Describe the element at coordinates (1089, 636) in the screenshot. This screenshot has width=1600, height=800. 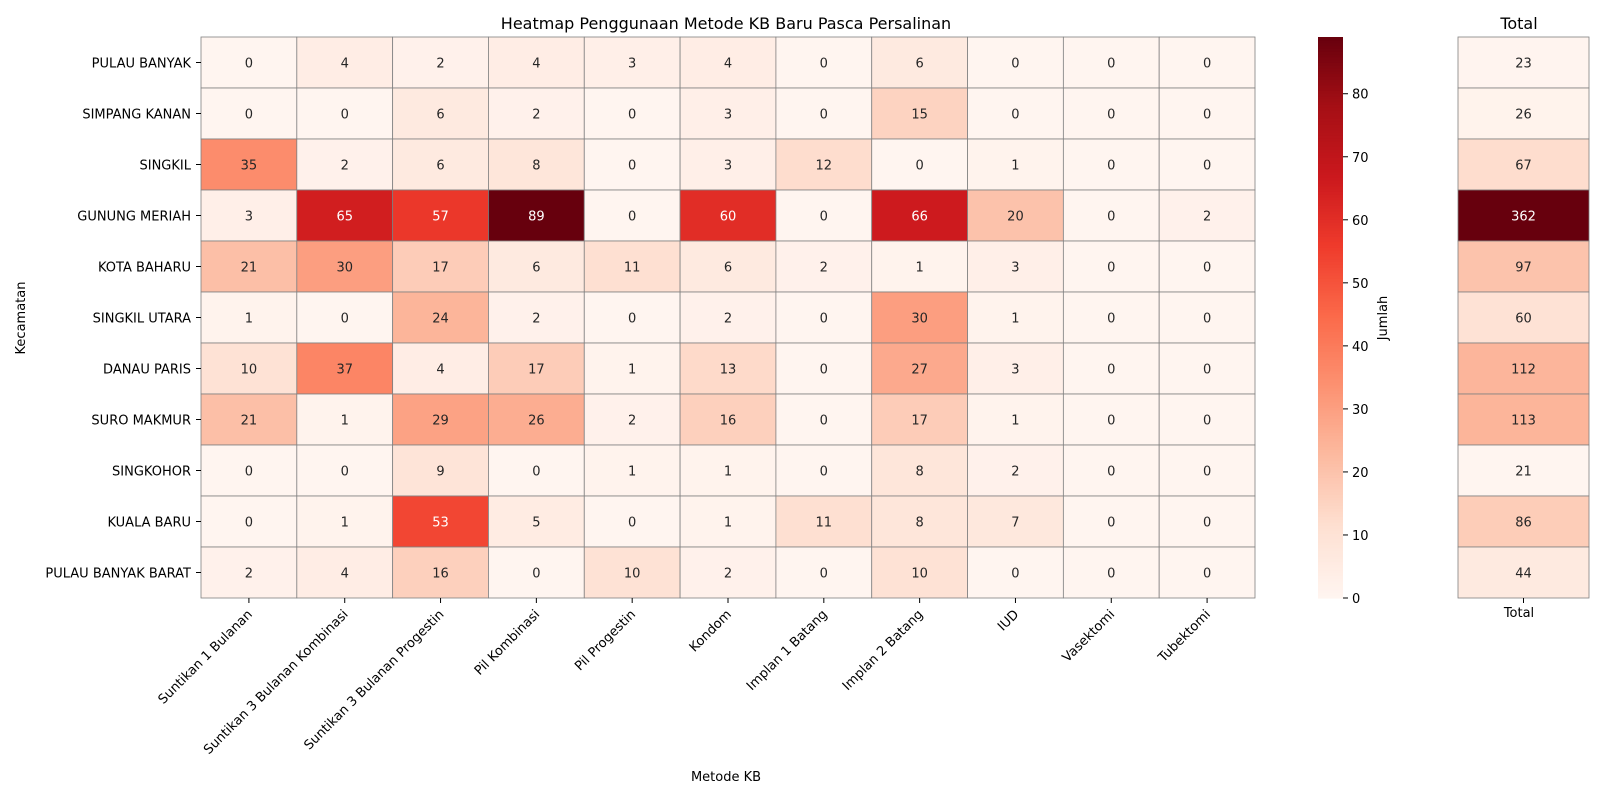
I see `x-tick-label: Vasektomi` at that location.